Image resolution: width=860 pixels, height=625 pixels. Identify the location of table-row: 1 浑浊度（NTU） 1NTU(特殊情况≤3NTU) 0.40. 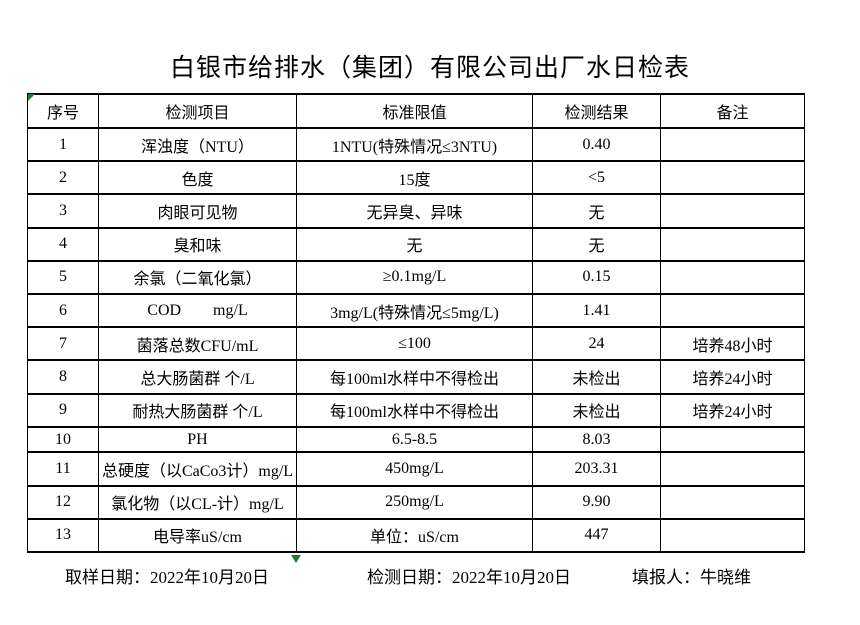
(416, 144).